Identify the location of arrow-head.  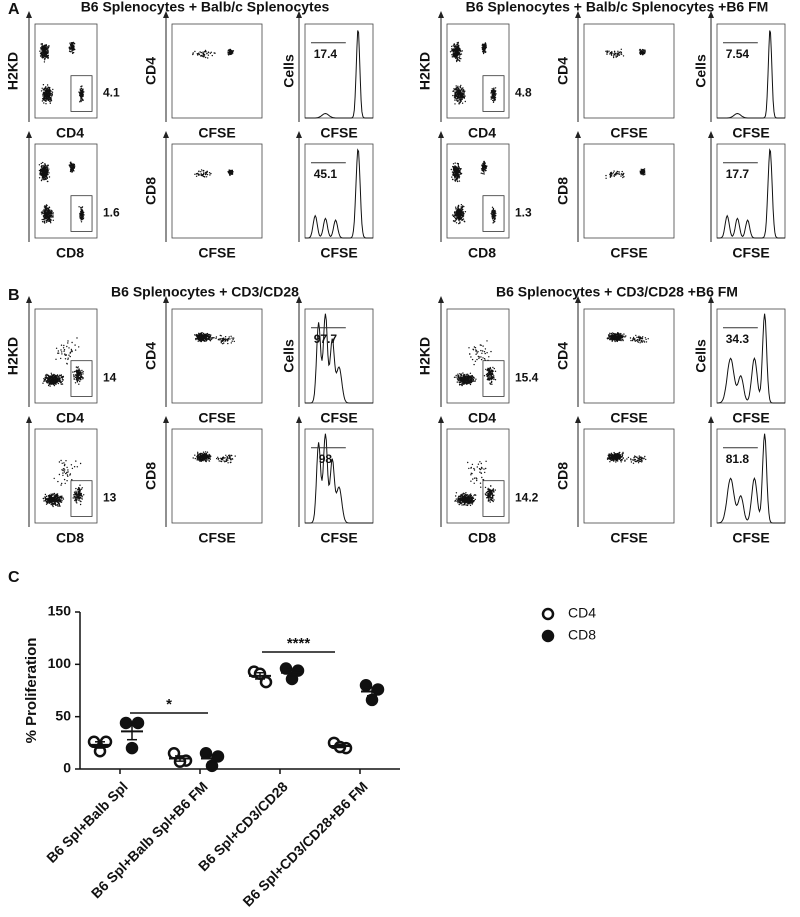
(441, 134).